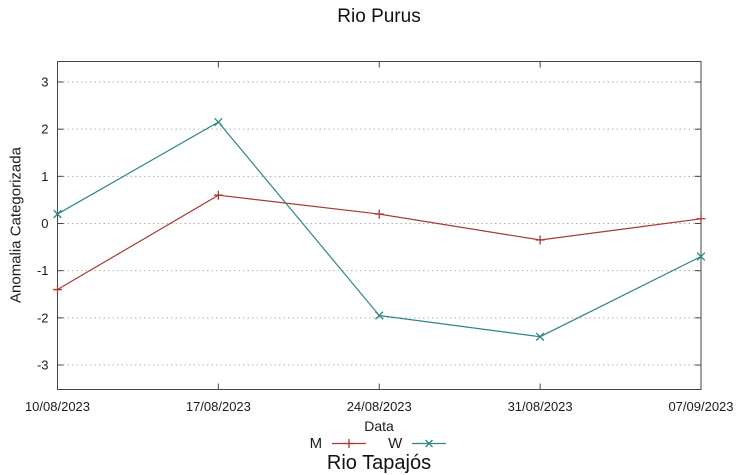 The height and width of the screenshot is (475, 752). Describe the element at coordinates (57, 406) in the screenshot. I see `x-tick-label: 10/08/2023` at that location.